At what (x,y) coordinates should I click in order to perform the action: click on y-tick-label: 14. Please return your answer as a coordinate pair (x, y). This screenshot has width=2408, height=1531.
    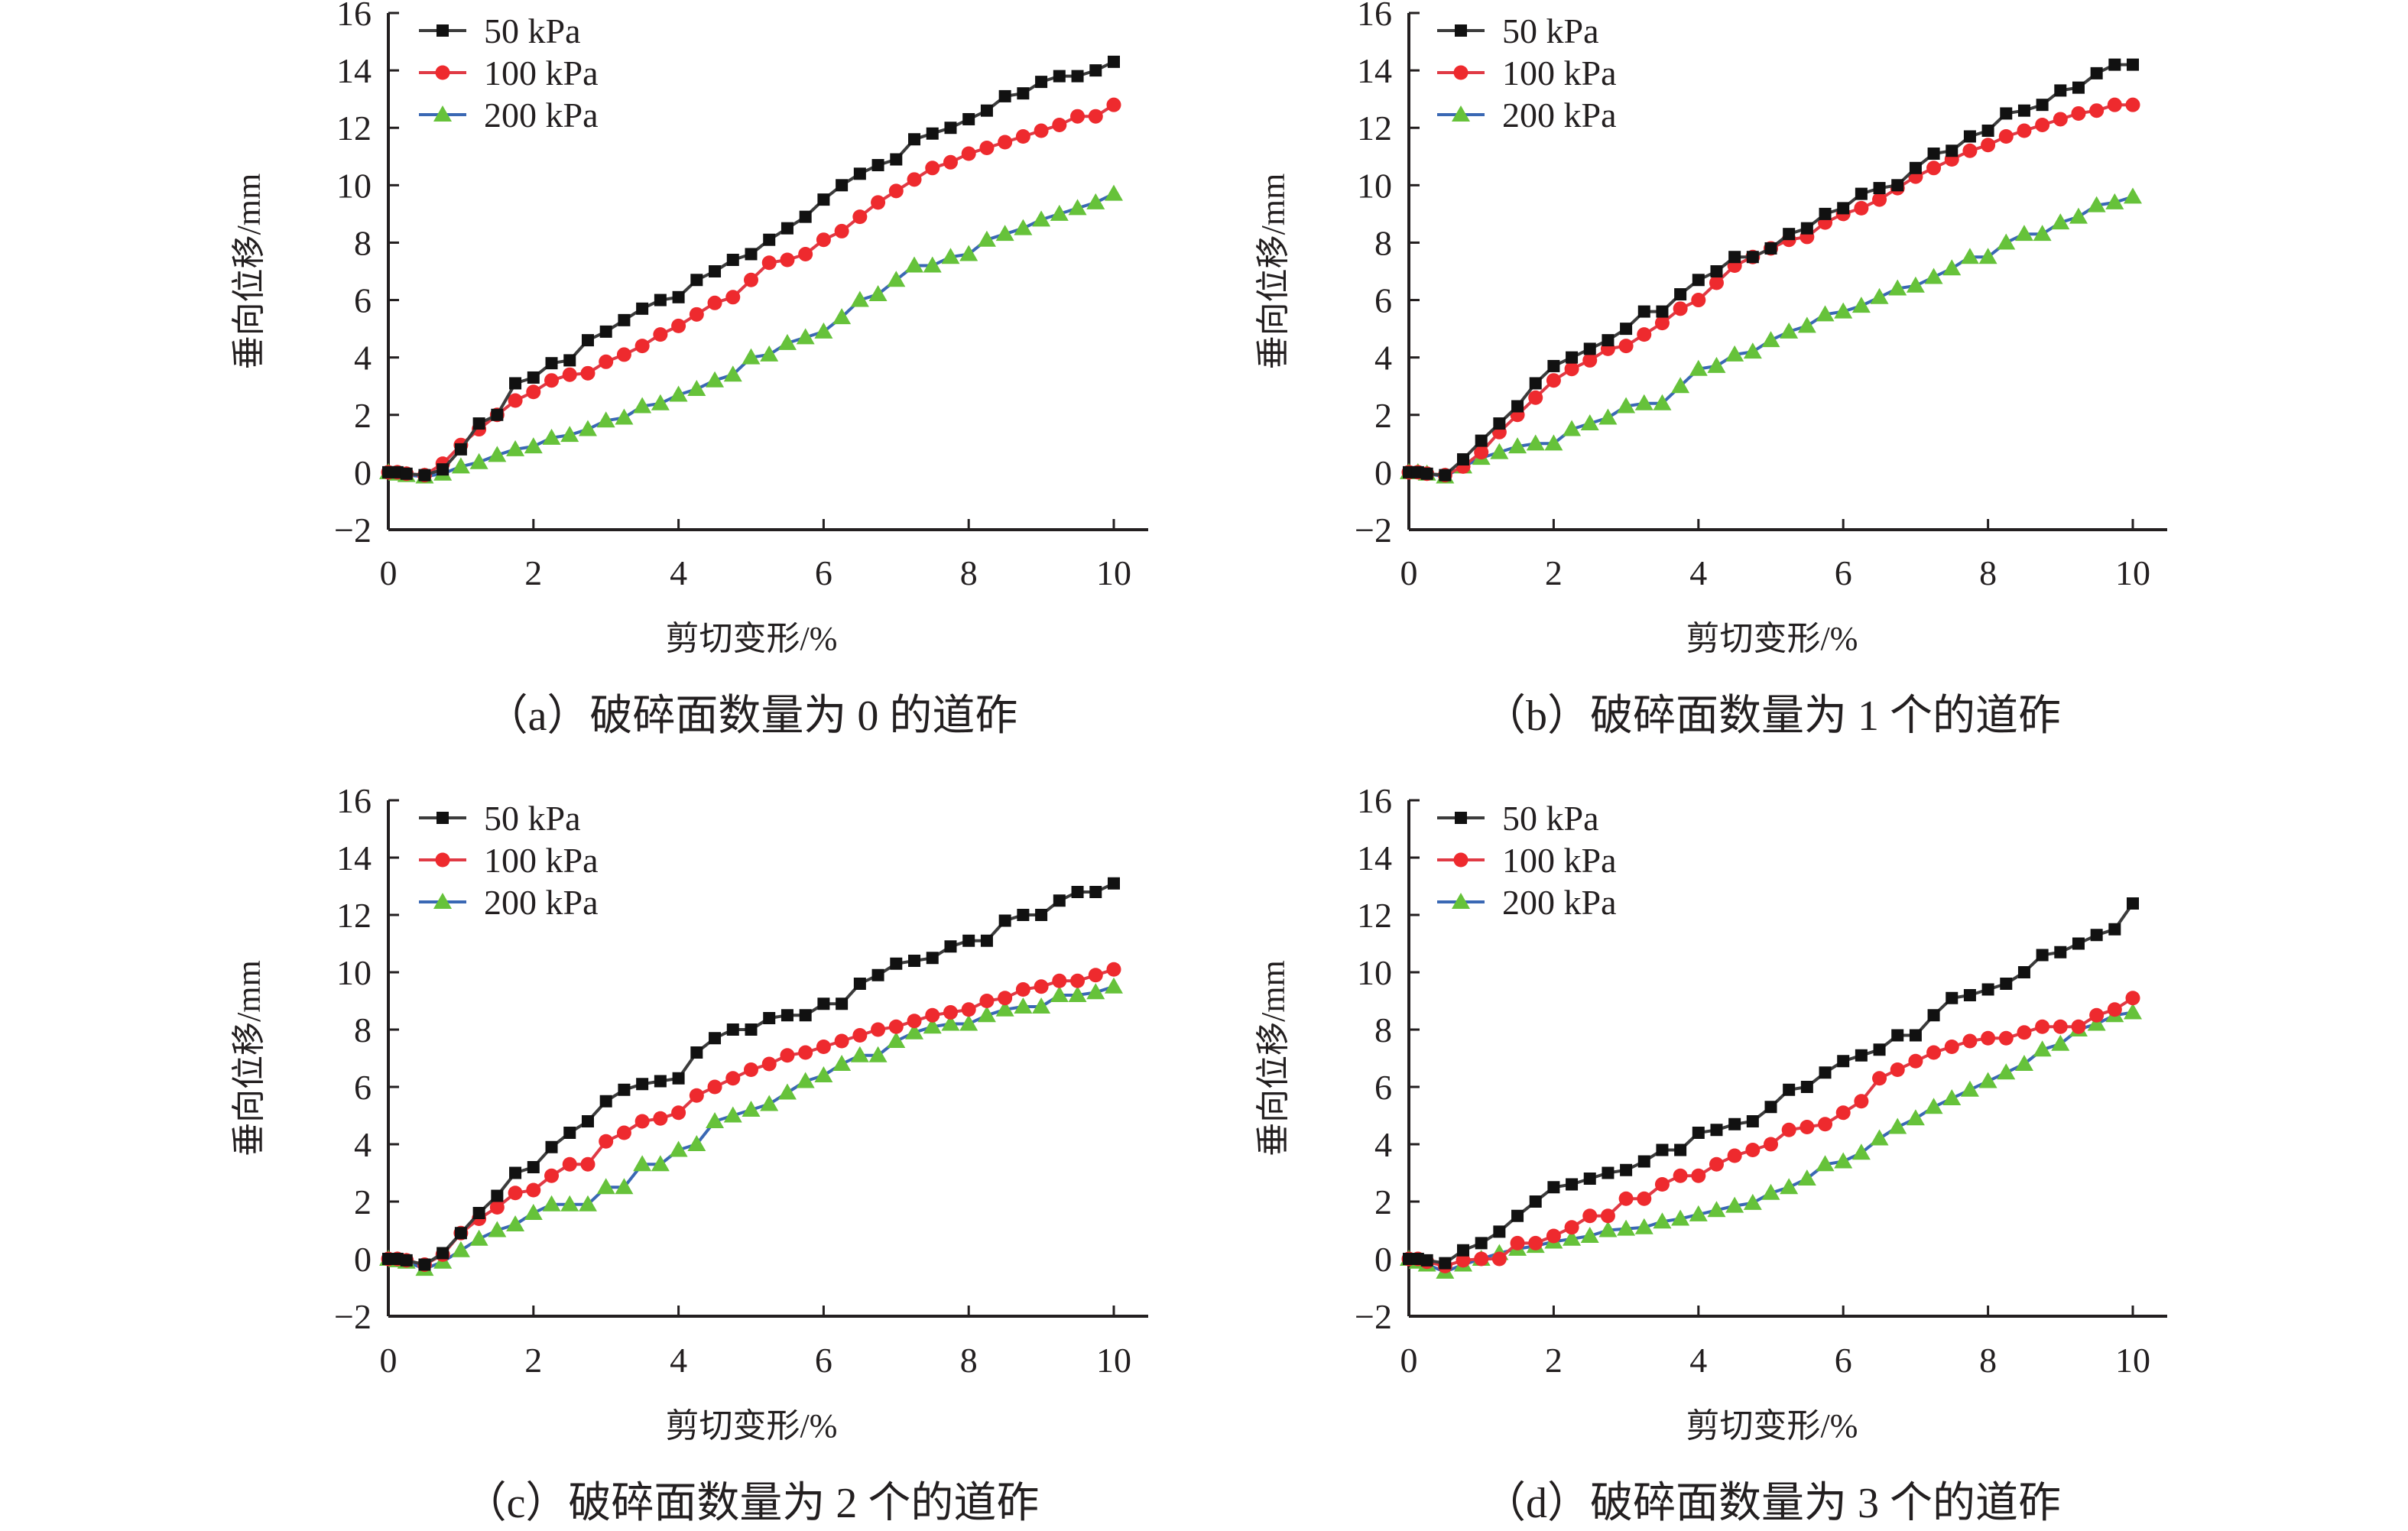
    Looking at the image, I should click on (354, 857).